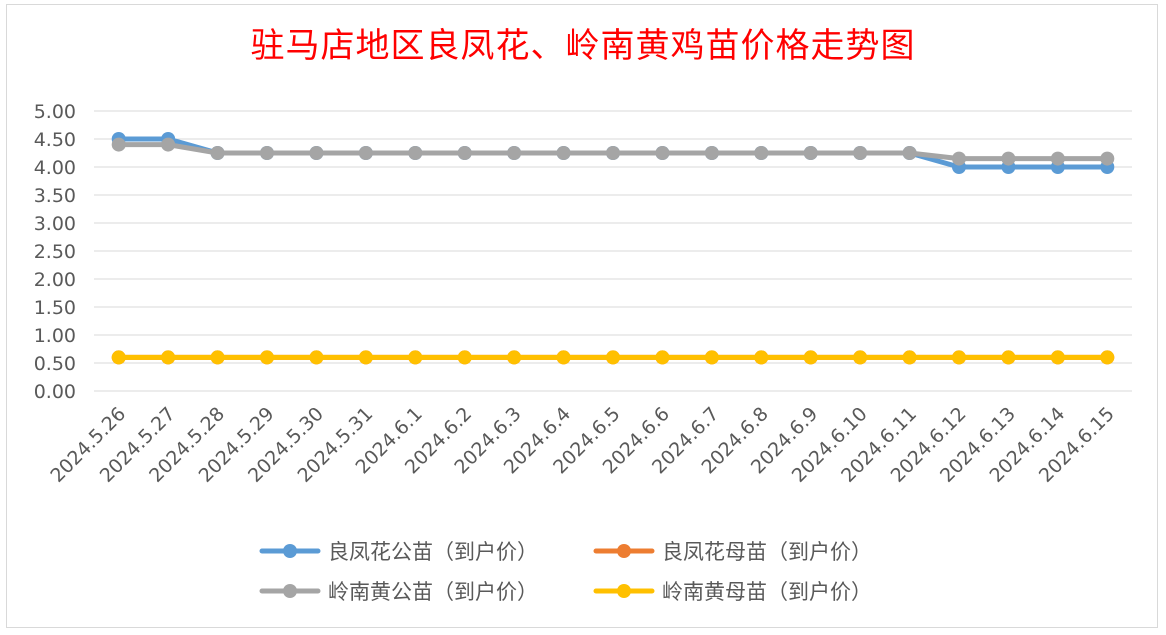 The width and height of the screenshot is (1166, 635). I want to click on legend-item-0: 良凤花公苗（到户价）, so click(398, 552).